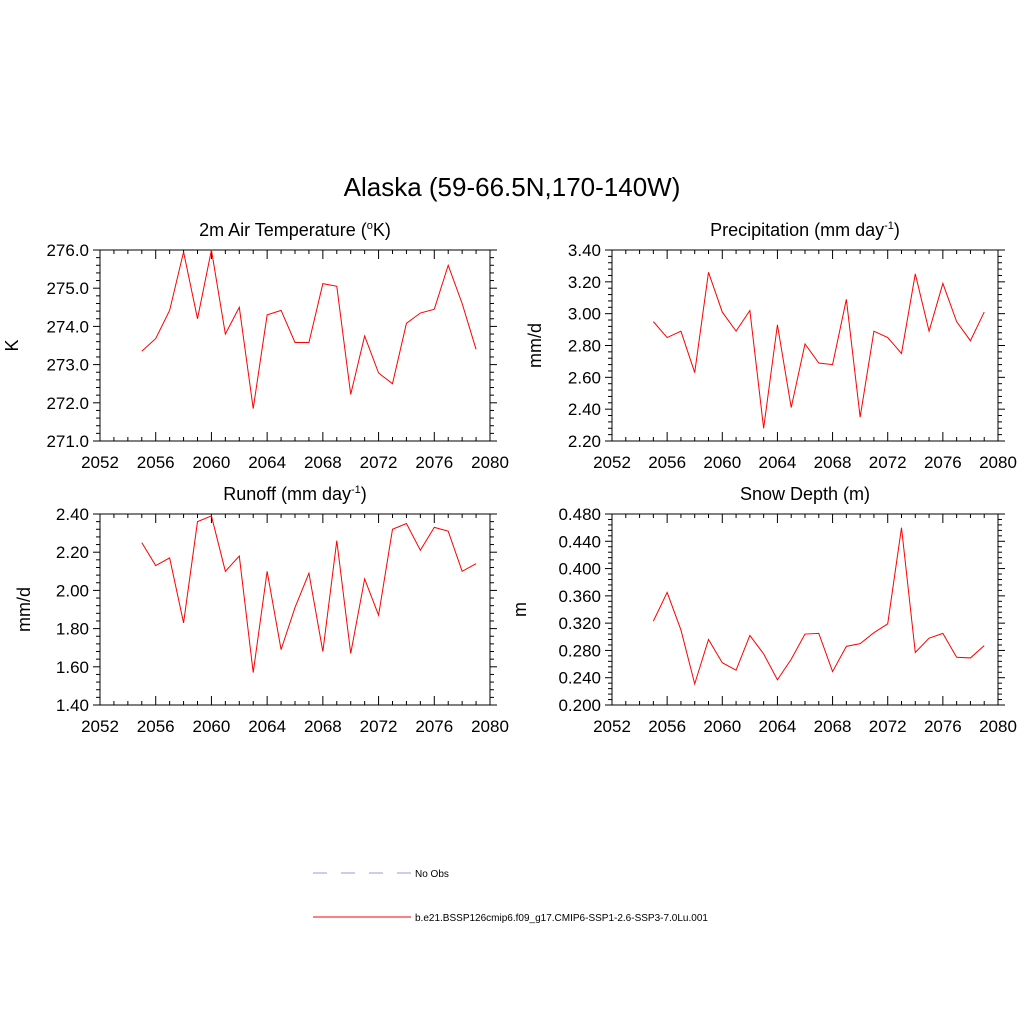 The image size is (1024, 1024). What do you see at coordinates (72, 705) in the screenshot?
I see `y-tick-label: 1.40` at bounding box center [72, 705].